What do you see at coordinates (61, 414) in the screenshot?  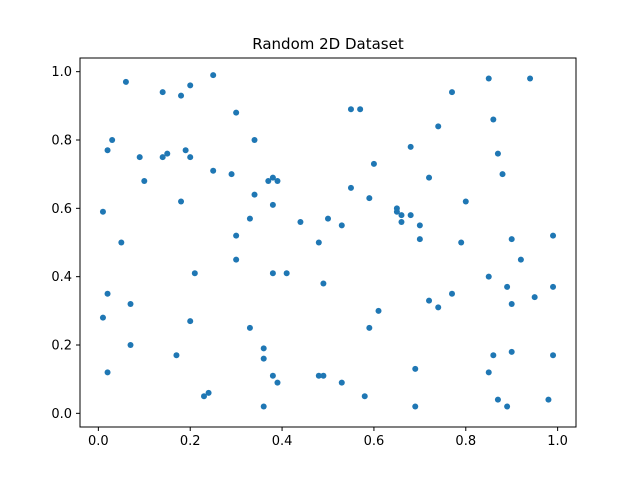 I see `y-tick-label: 0.0` at bounding box center [61, 414].